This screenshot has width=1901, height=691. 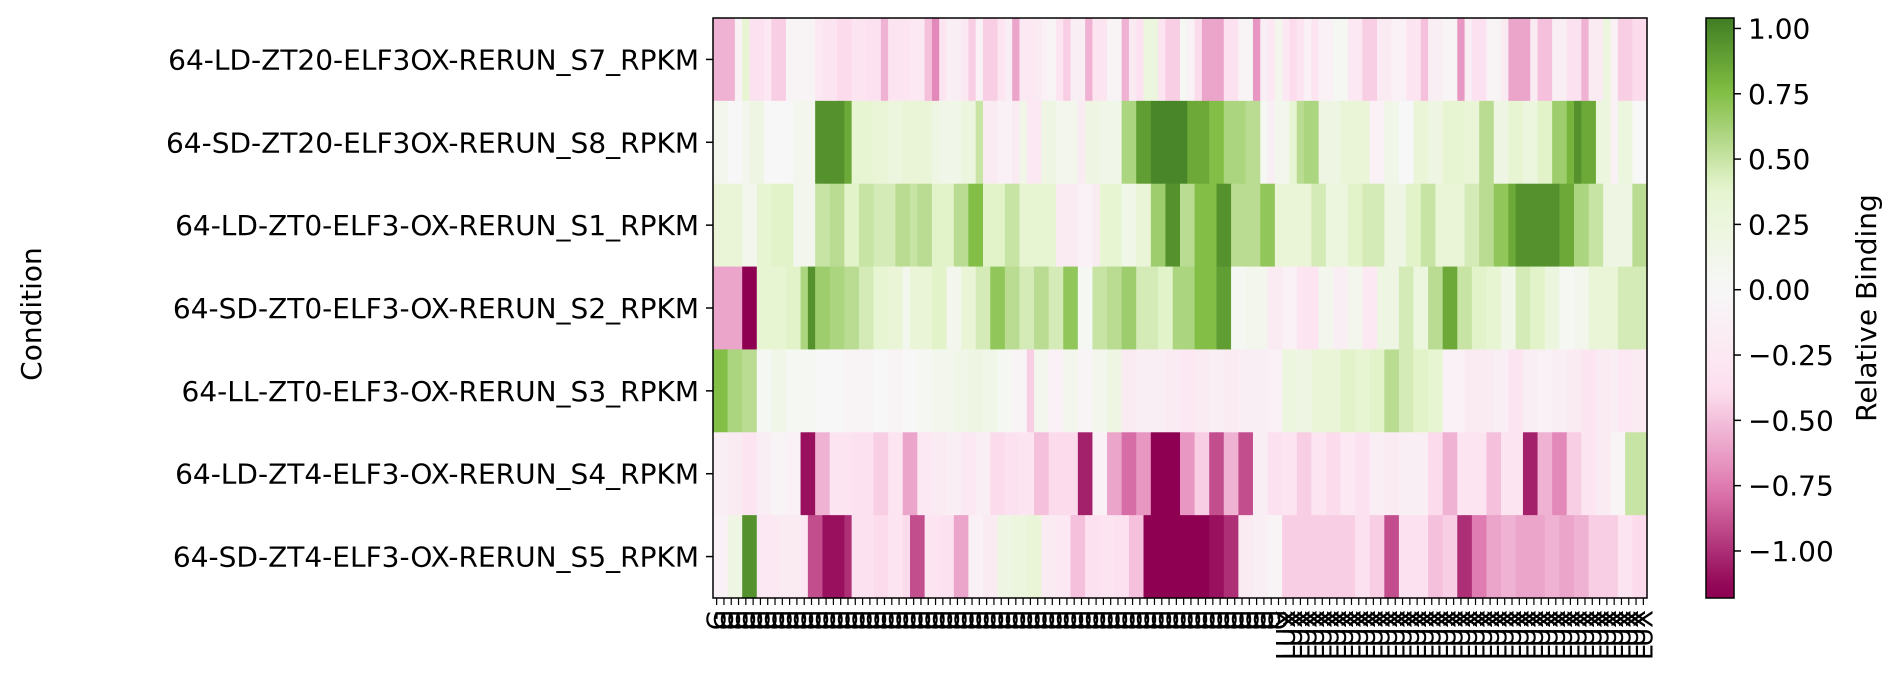 What do you see at coordinates (1791, 486) in the screenshot?
I see `colorbar-tick-label: −0.75` at bounding box center [1791, 486].